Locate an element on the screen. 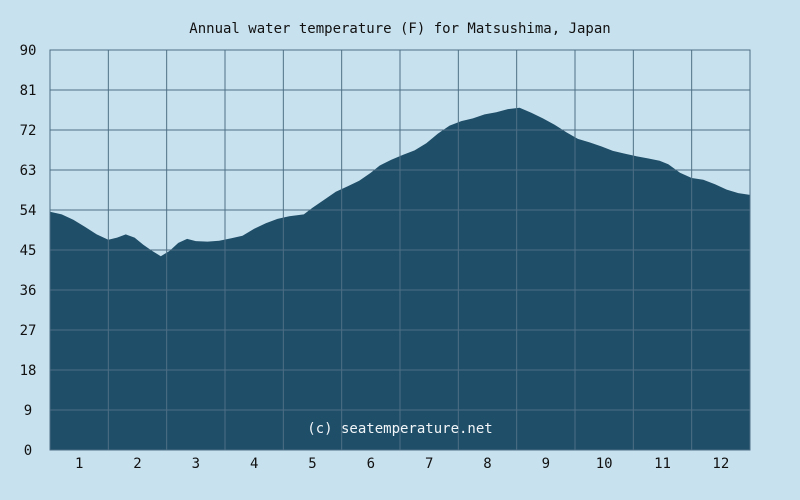 The width and height of the screenshot is (800, 500). y-tick-label: 27 is located at coordinates (28, 331).